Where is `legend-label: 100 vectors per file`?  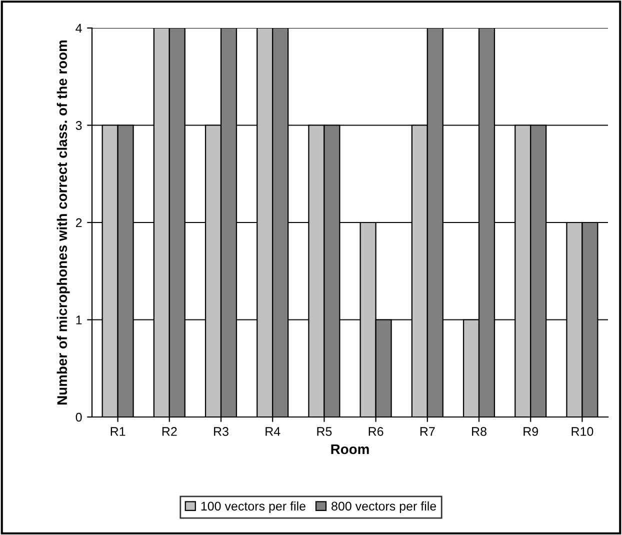
legend-label: 100 vectors per file is located at coordinates (253, 507).